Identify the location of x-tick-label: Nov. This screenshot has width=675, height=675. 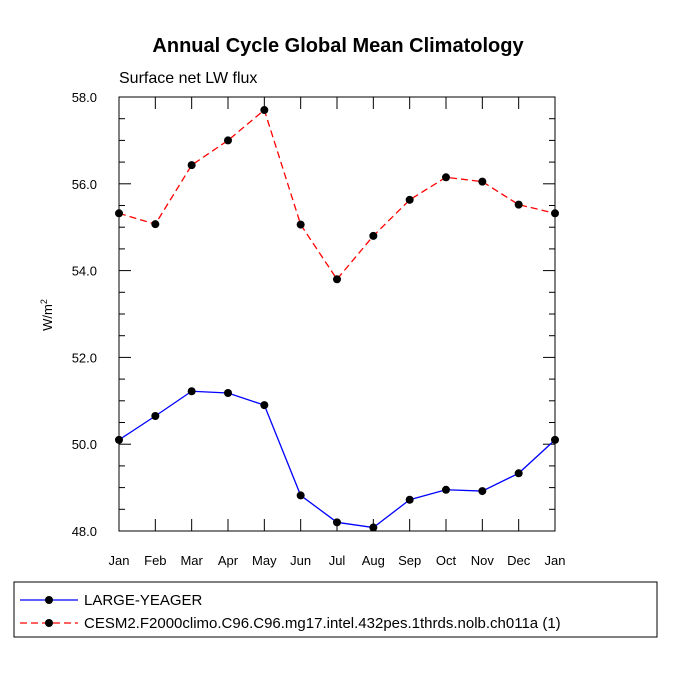
(483, 560).